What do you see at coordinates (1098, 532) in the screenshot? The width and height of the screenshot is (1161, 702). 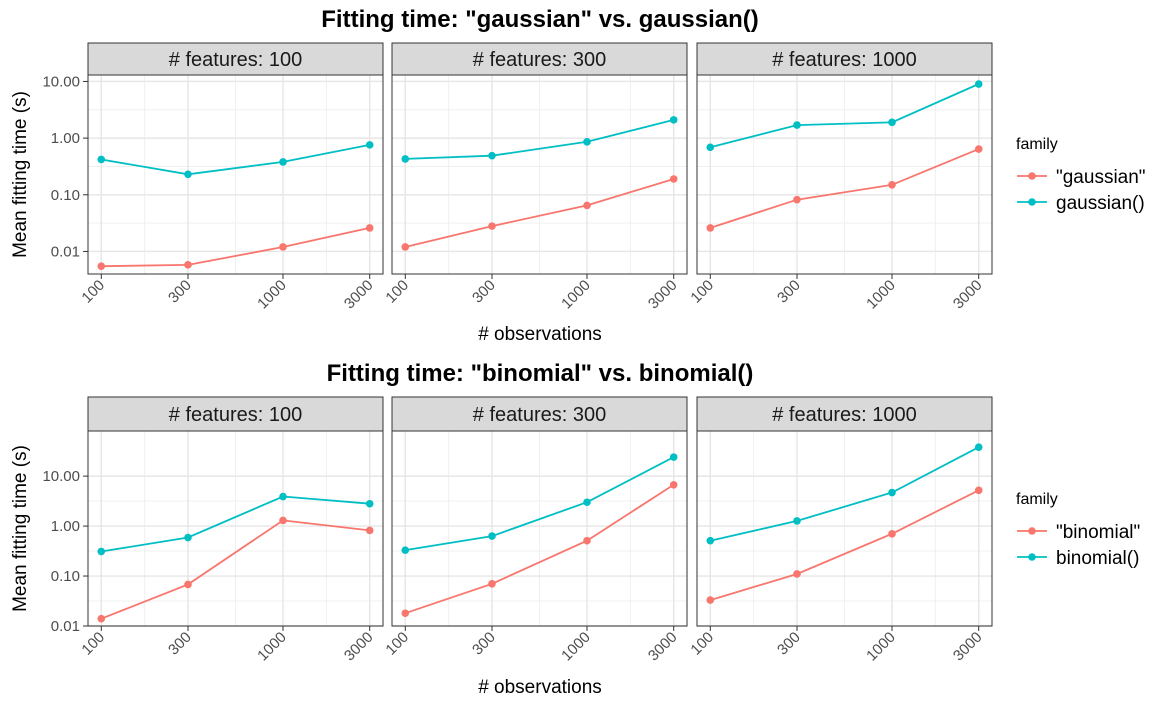 I see `legend-label: "binomial"` at bounding box center [1098, 532].